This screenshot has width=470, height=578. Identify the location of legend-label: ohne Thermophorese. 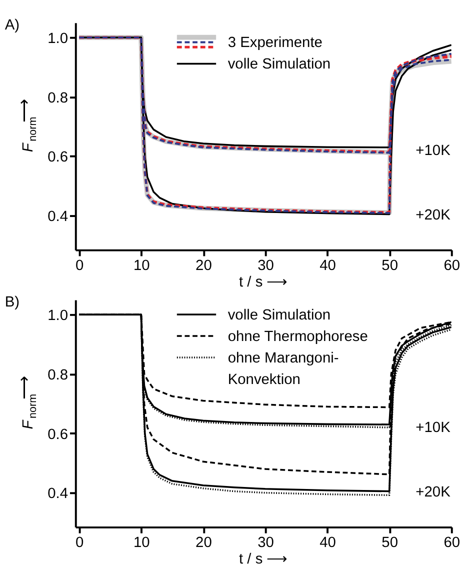
(298, 336).